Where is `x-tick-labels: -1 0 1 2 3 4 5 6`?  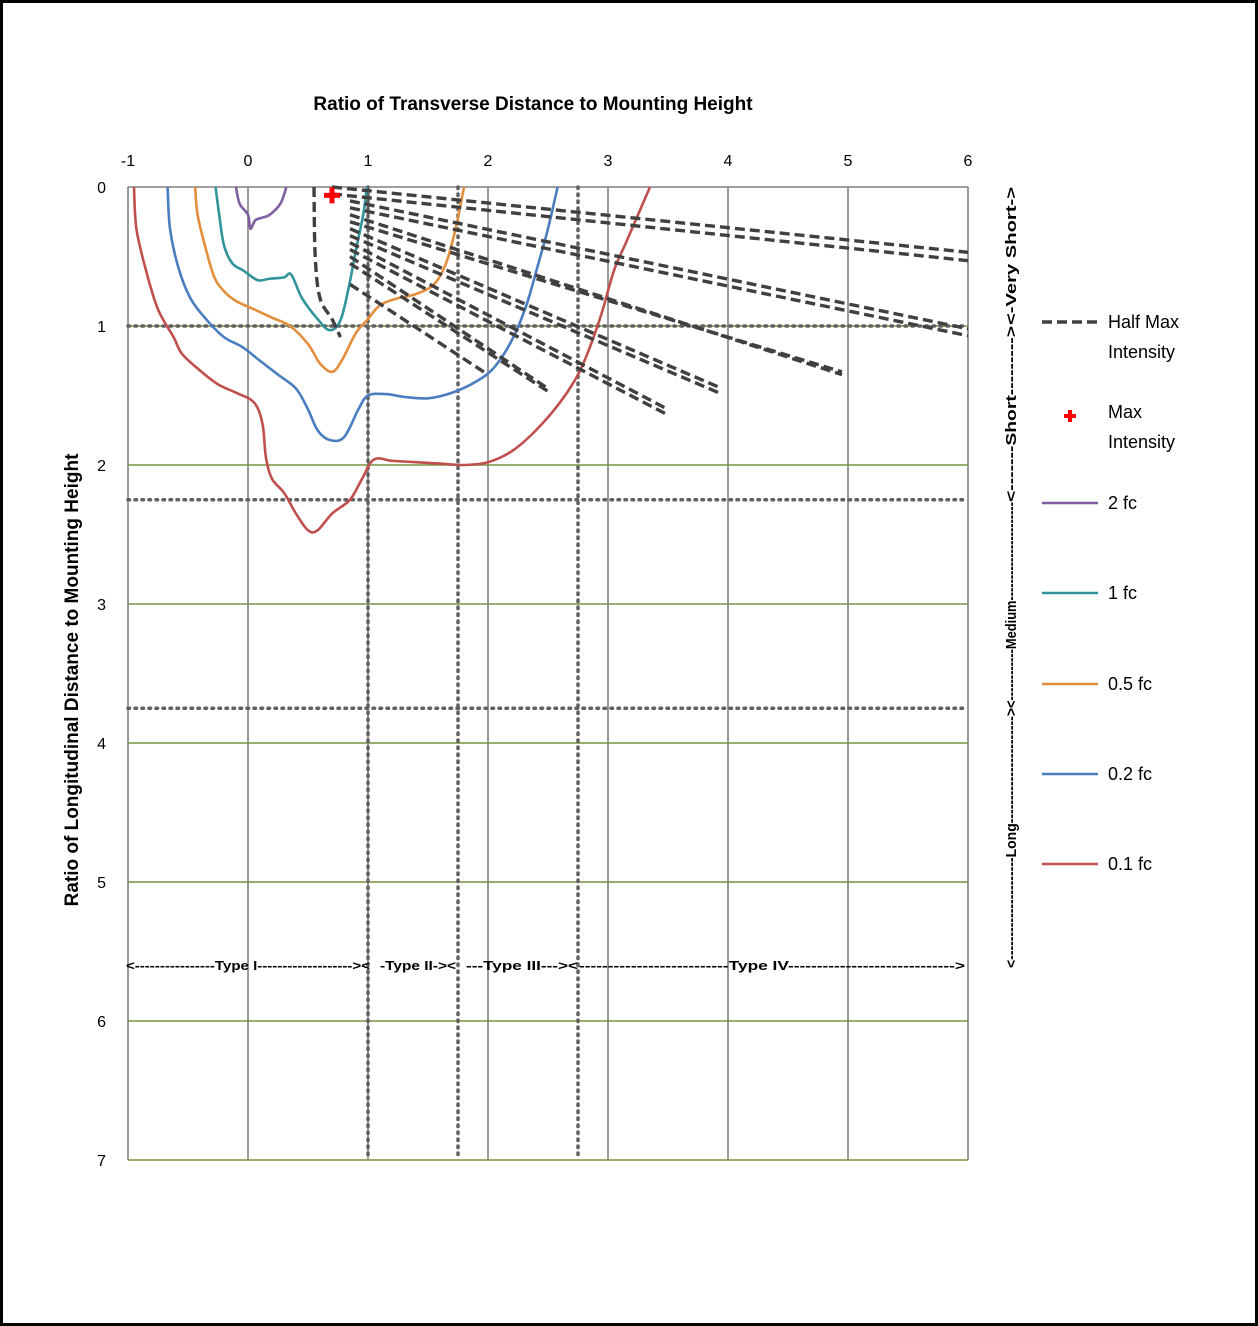 x-tick-labels: -1 0 1 2 3 4 5 6 is located at coordinates (547, 161).